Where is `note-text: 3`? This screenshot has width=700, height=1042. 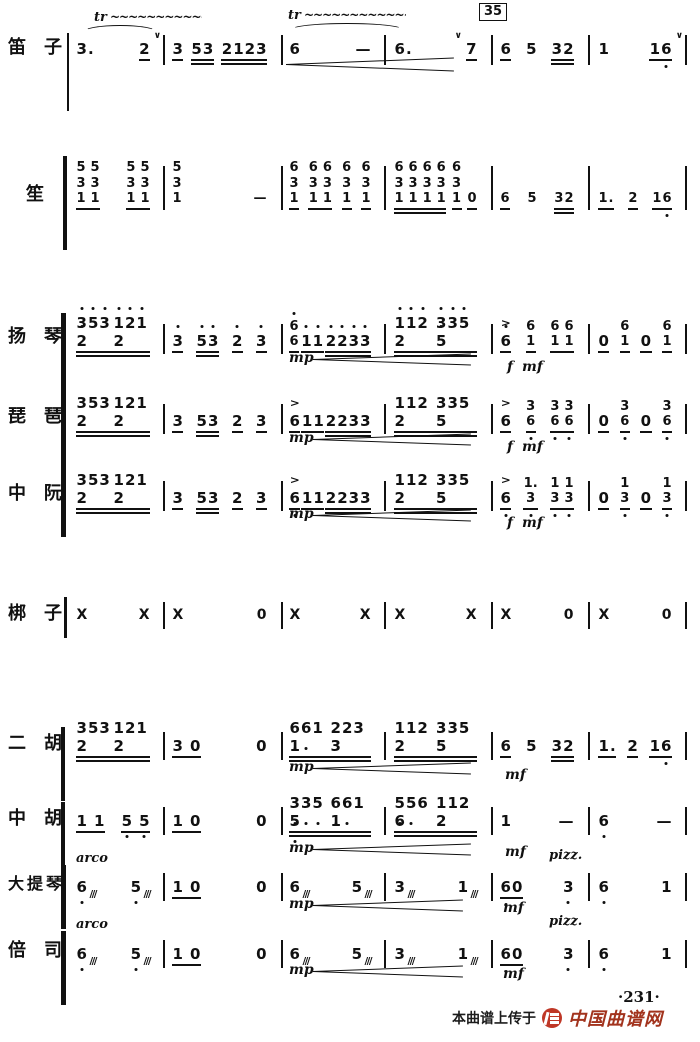
note-text: 3 is located at coordinates (261, 337).